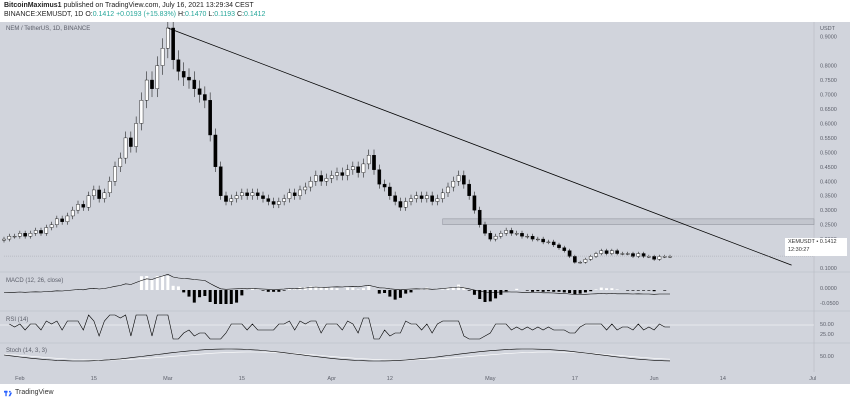 The width and height of the screenshot is (850, 403). What do you see at coordinates (35, 281) in the screenshot?
I see `macd-pane-label: MACD (12, 26, close)` at bounding box center [35, 281].